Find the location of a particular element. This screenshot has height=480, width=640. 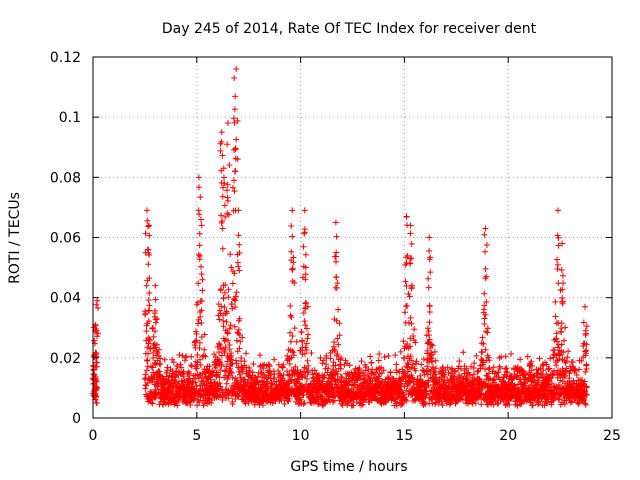

y-tick-label: 0.12 is located at coordinates (65, 58).